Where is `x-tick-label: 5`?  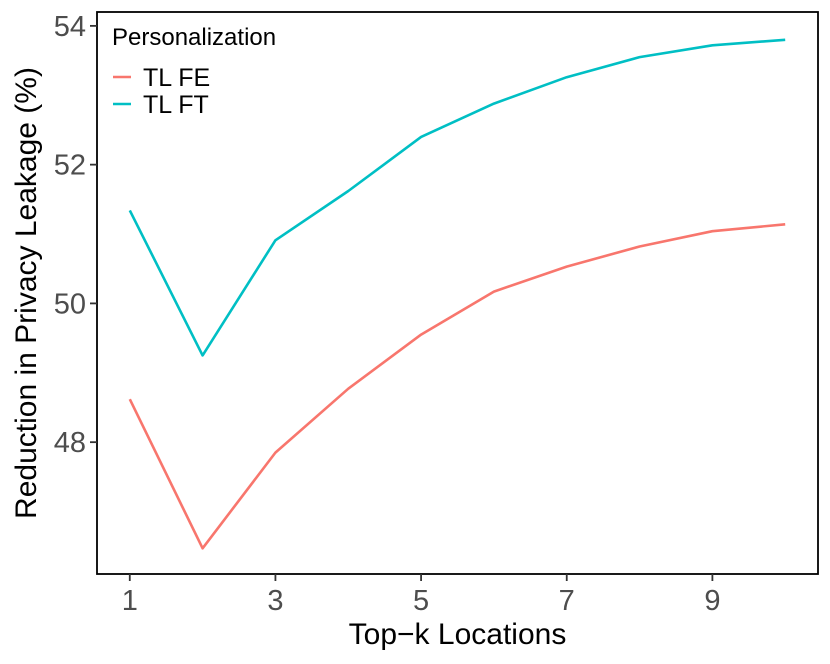 x-tick-label: 5 is located at coordinates (421, 601).